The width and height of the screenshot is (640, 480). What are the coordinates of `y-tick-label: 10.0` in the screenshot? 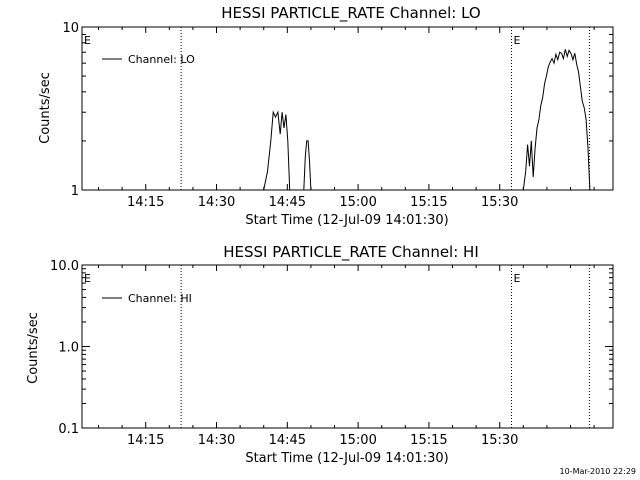 It's located at (64, 266).